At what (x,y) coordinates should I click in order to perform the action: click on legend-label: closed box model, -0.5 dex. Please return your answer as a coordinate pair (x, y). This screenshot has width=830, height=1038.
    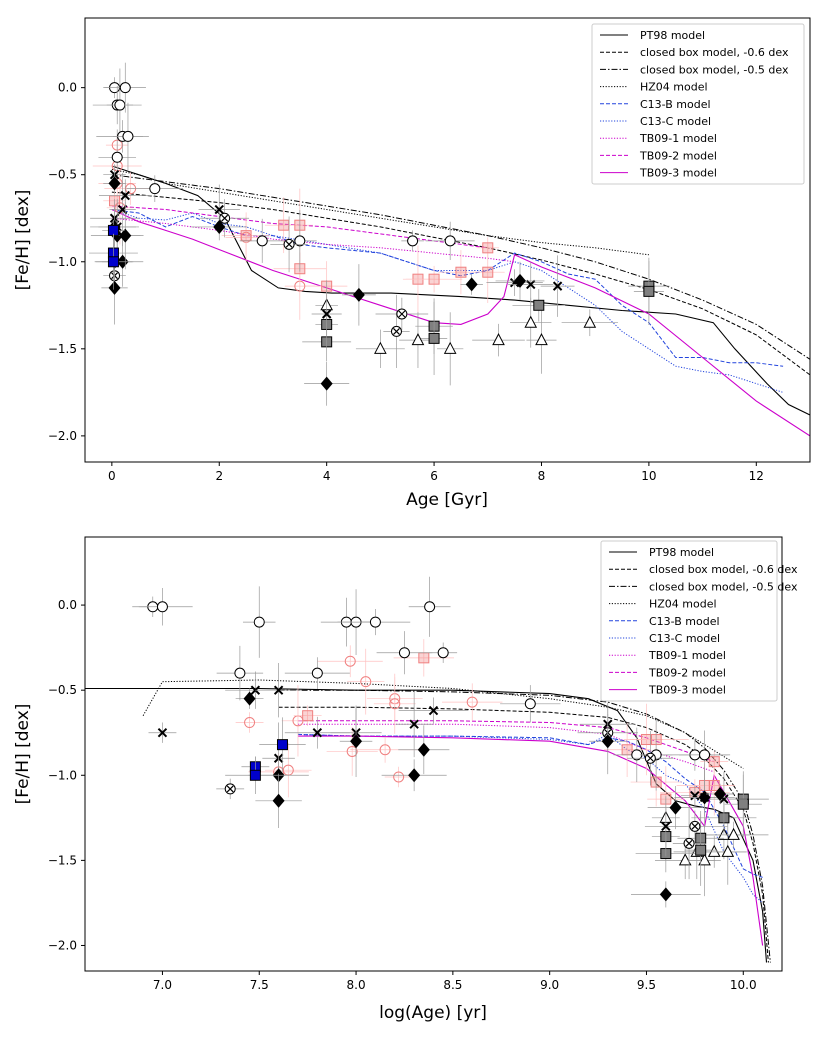
    Looking at the image, I should click on (723, 586).